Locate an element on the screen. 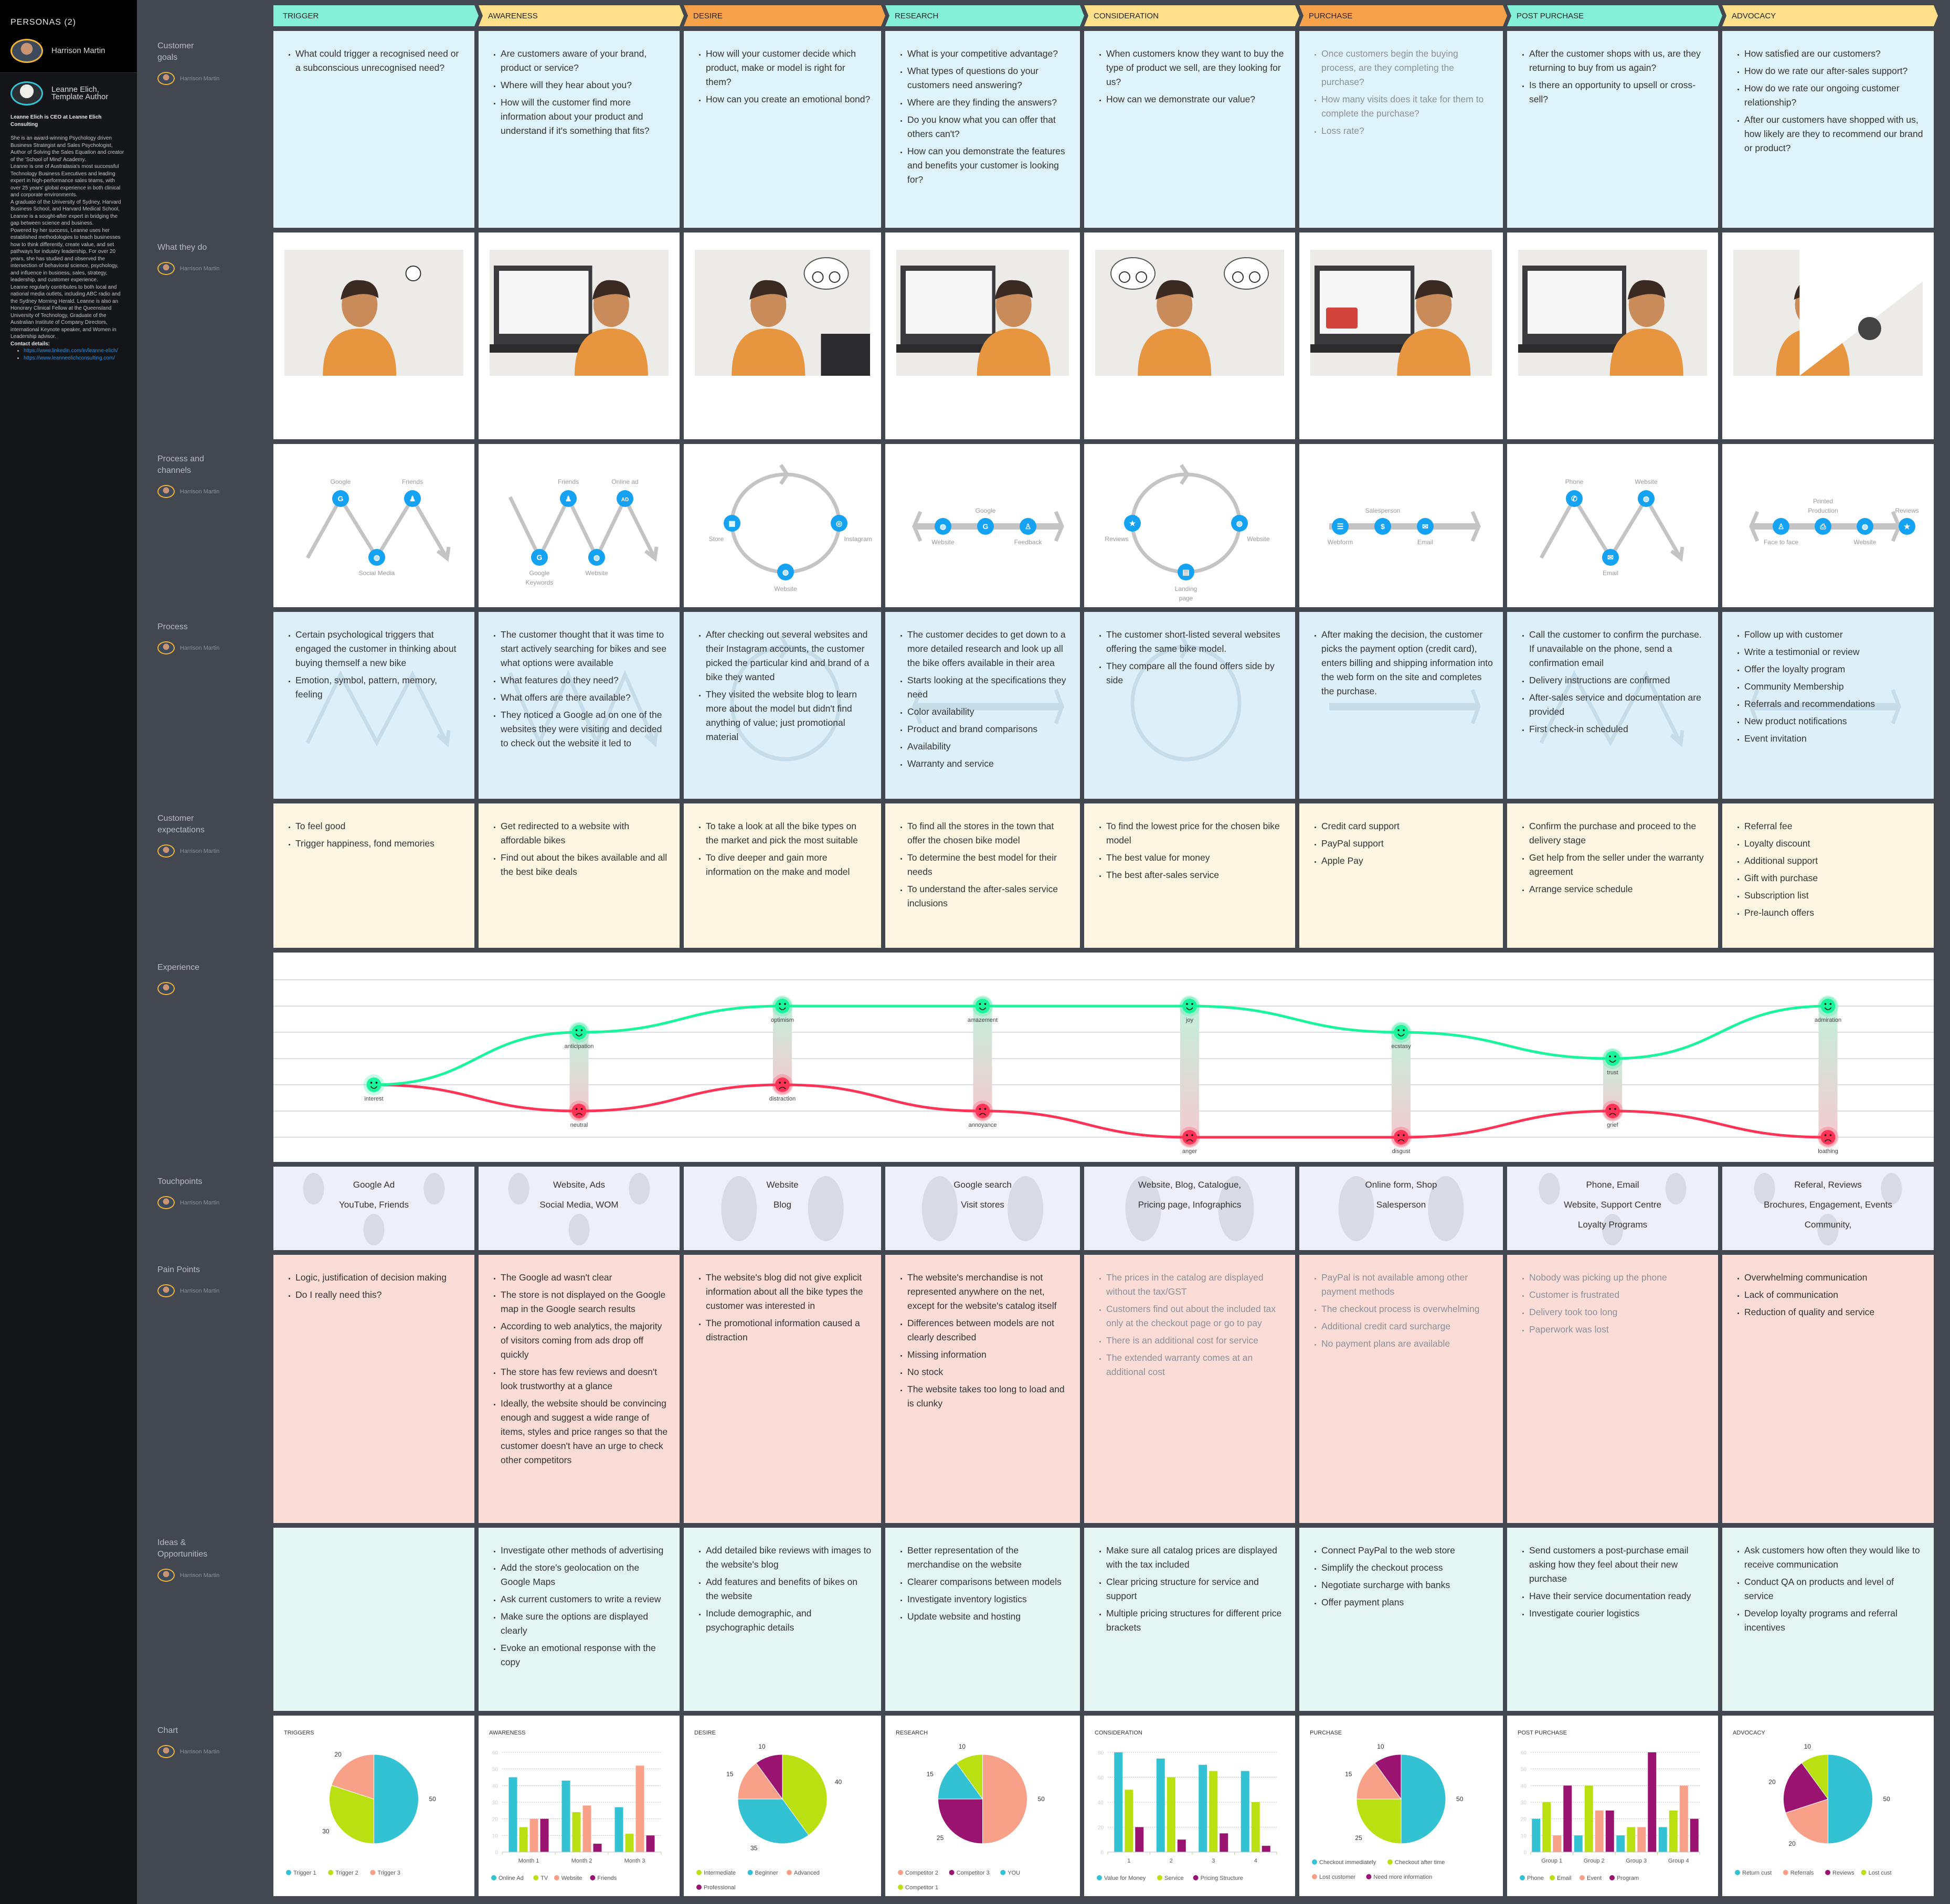 The image size is (1950, 1904). channel-node-salesperson: $ Salesperson is located at coordinates (1383, 521).